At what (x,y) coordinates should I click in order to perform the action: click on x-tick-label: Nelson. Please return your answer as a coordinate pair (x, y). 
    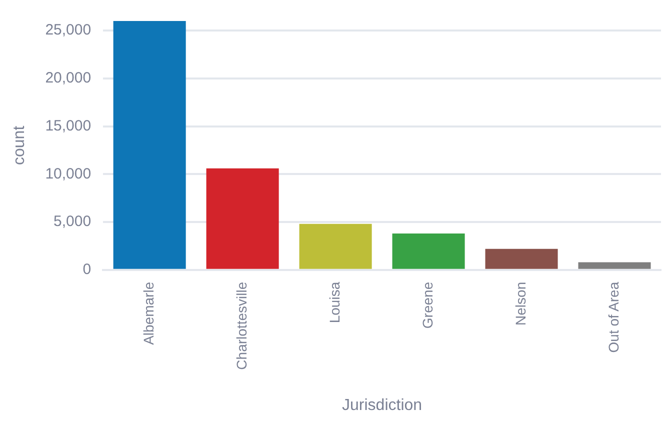
    Looking at the image, I should click on (520, 304).